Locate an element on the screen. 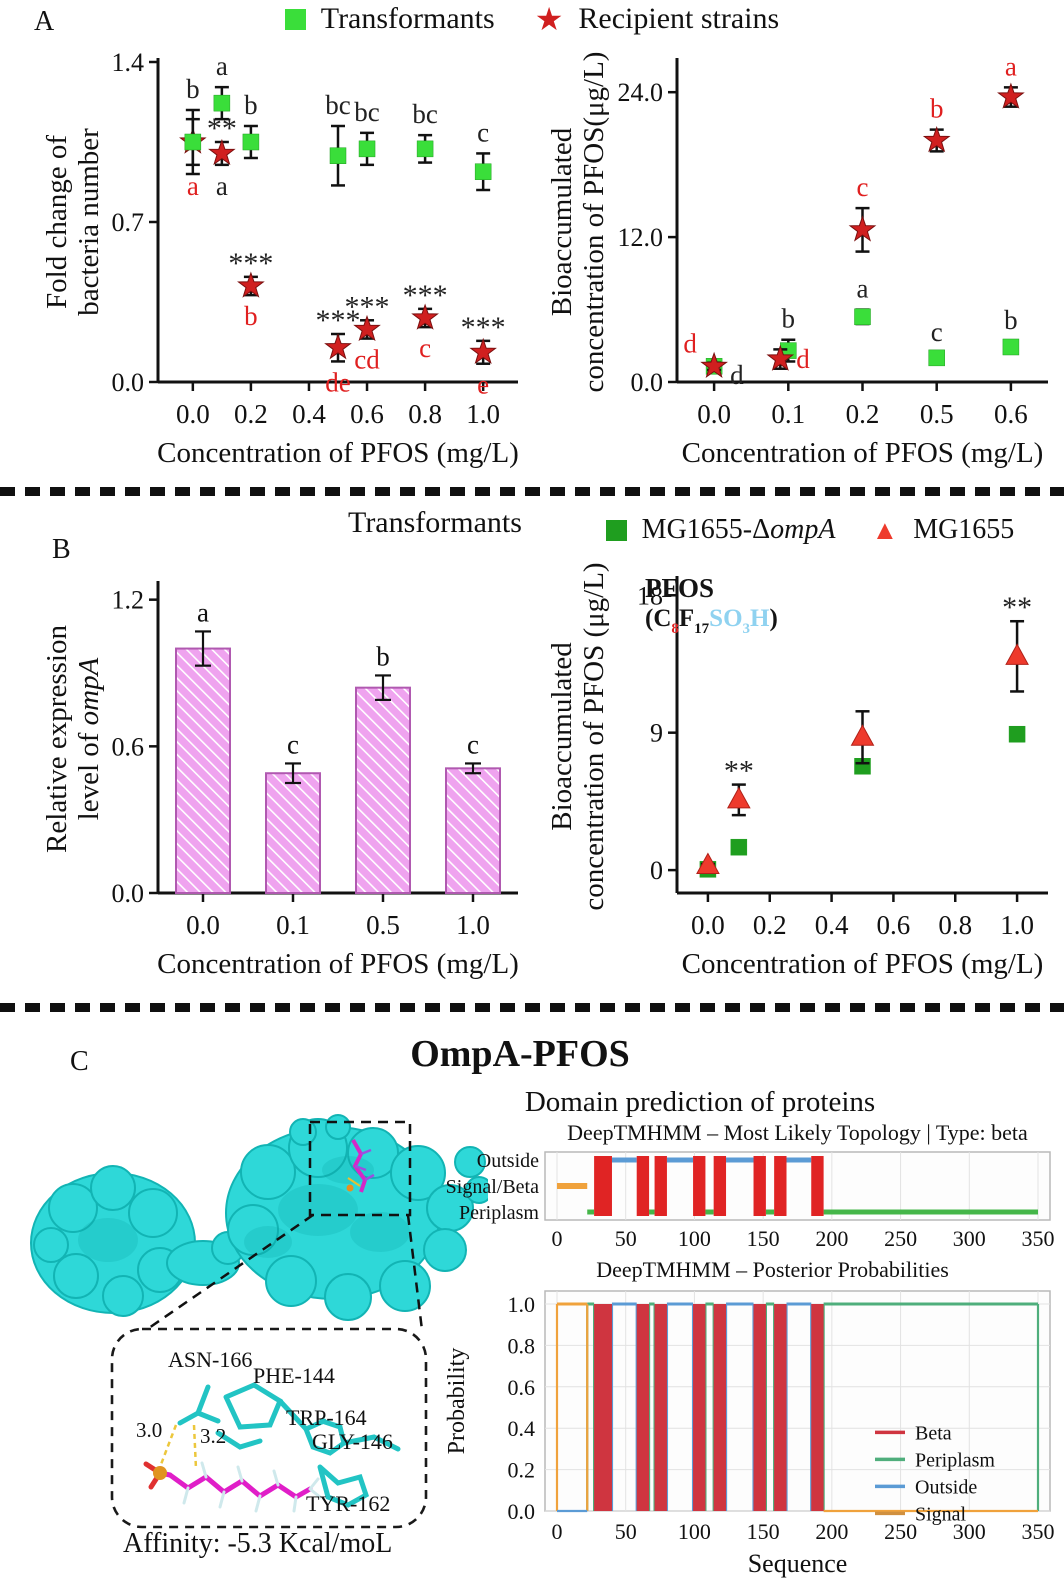 This screenshot has width=1064, height=1580. chart-title: DeepTMHMM – Posterior Probabilities is located at coordinates (772, 1269).